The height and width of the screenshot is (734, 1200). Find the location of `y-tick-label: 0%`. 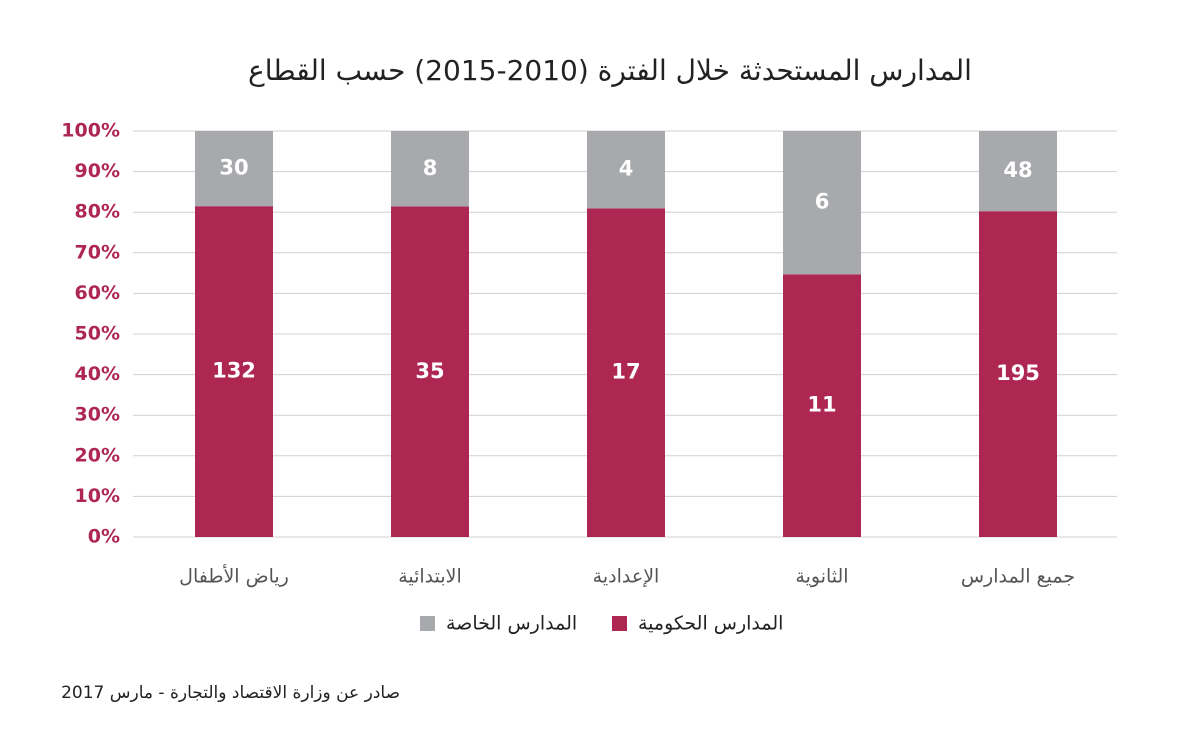

y-tick-label: 0% is located at coordinates (104, 537).